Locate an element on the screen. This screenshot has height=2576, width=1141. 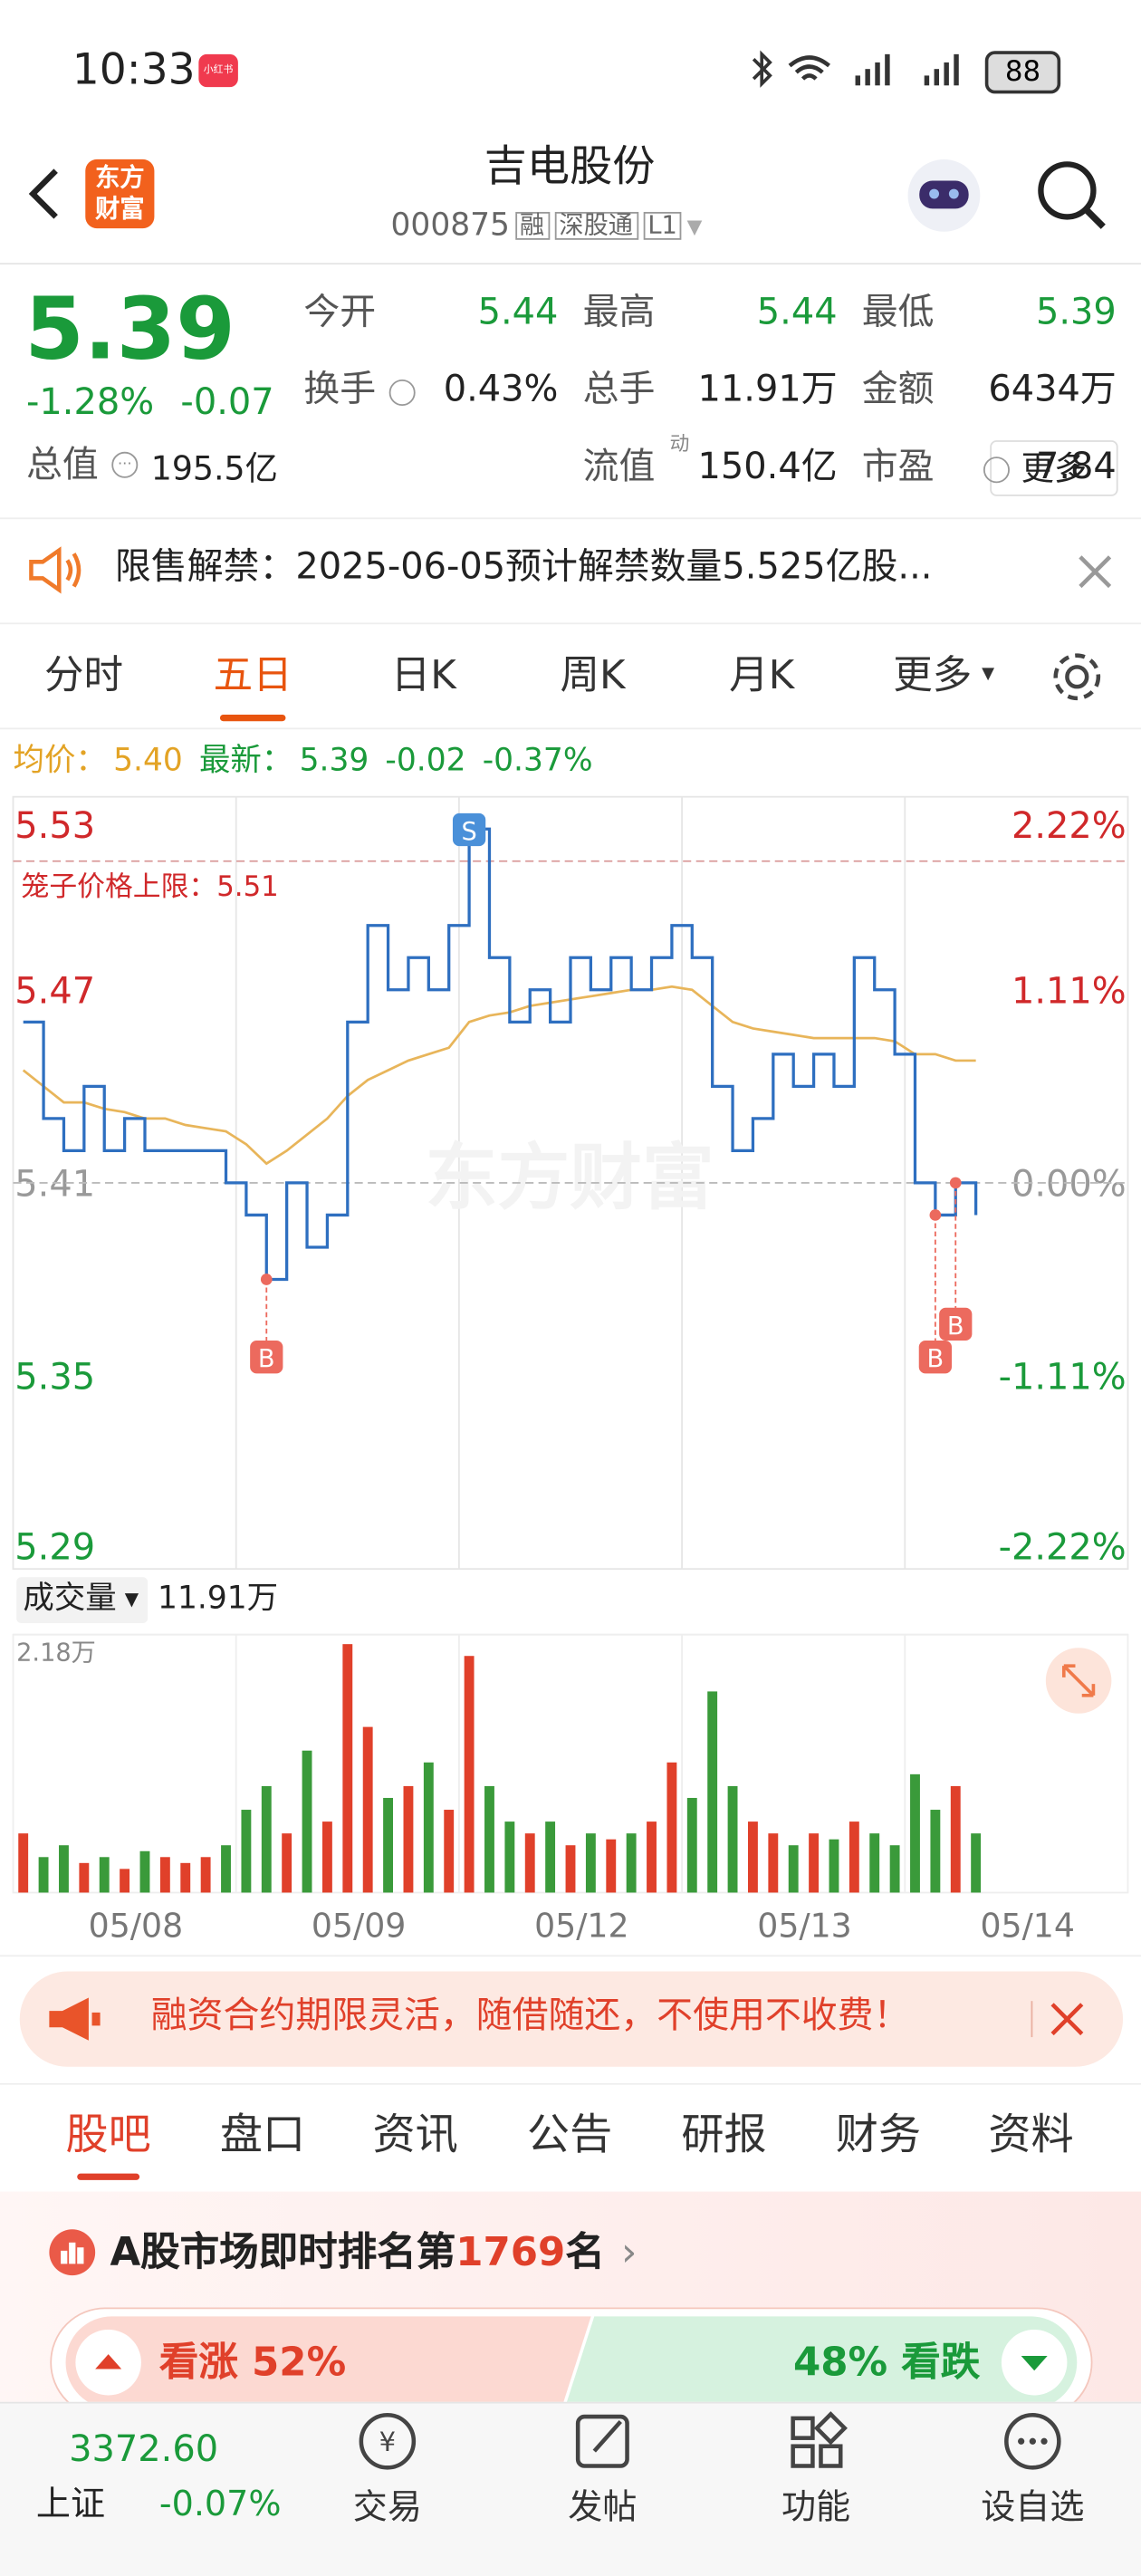
index-name: 上证 is located at coordinates (71, 2503).